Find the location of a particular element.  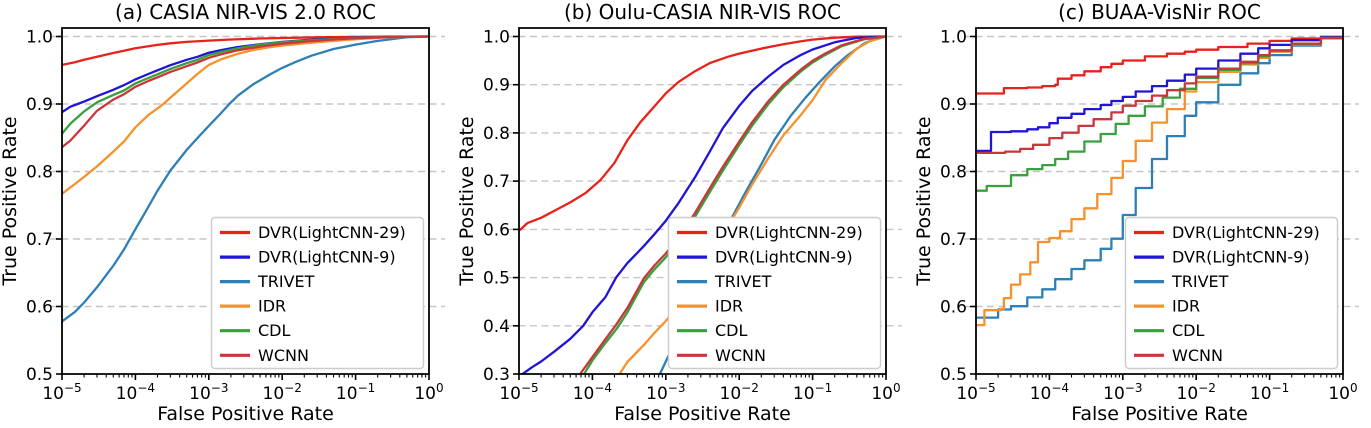

panel-title: (c) BUAA-VisNir ROC is located at coordinates (1159, 12).